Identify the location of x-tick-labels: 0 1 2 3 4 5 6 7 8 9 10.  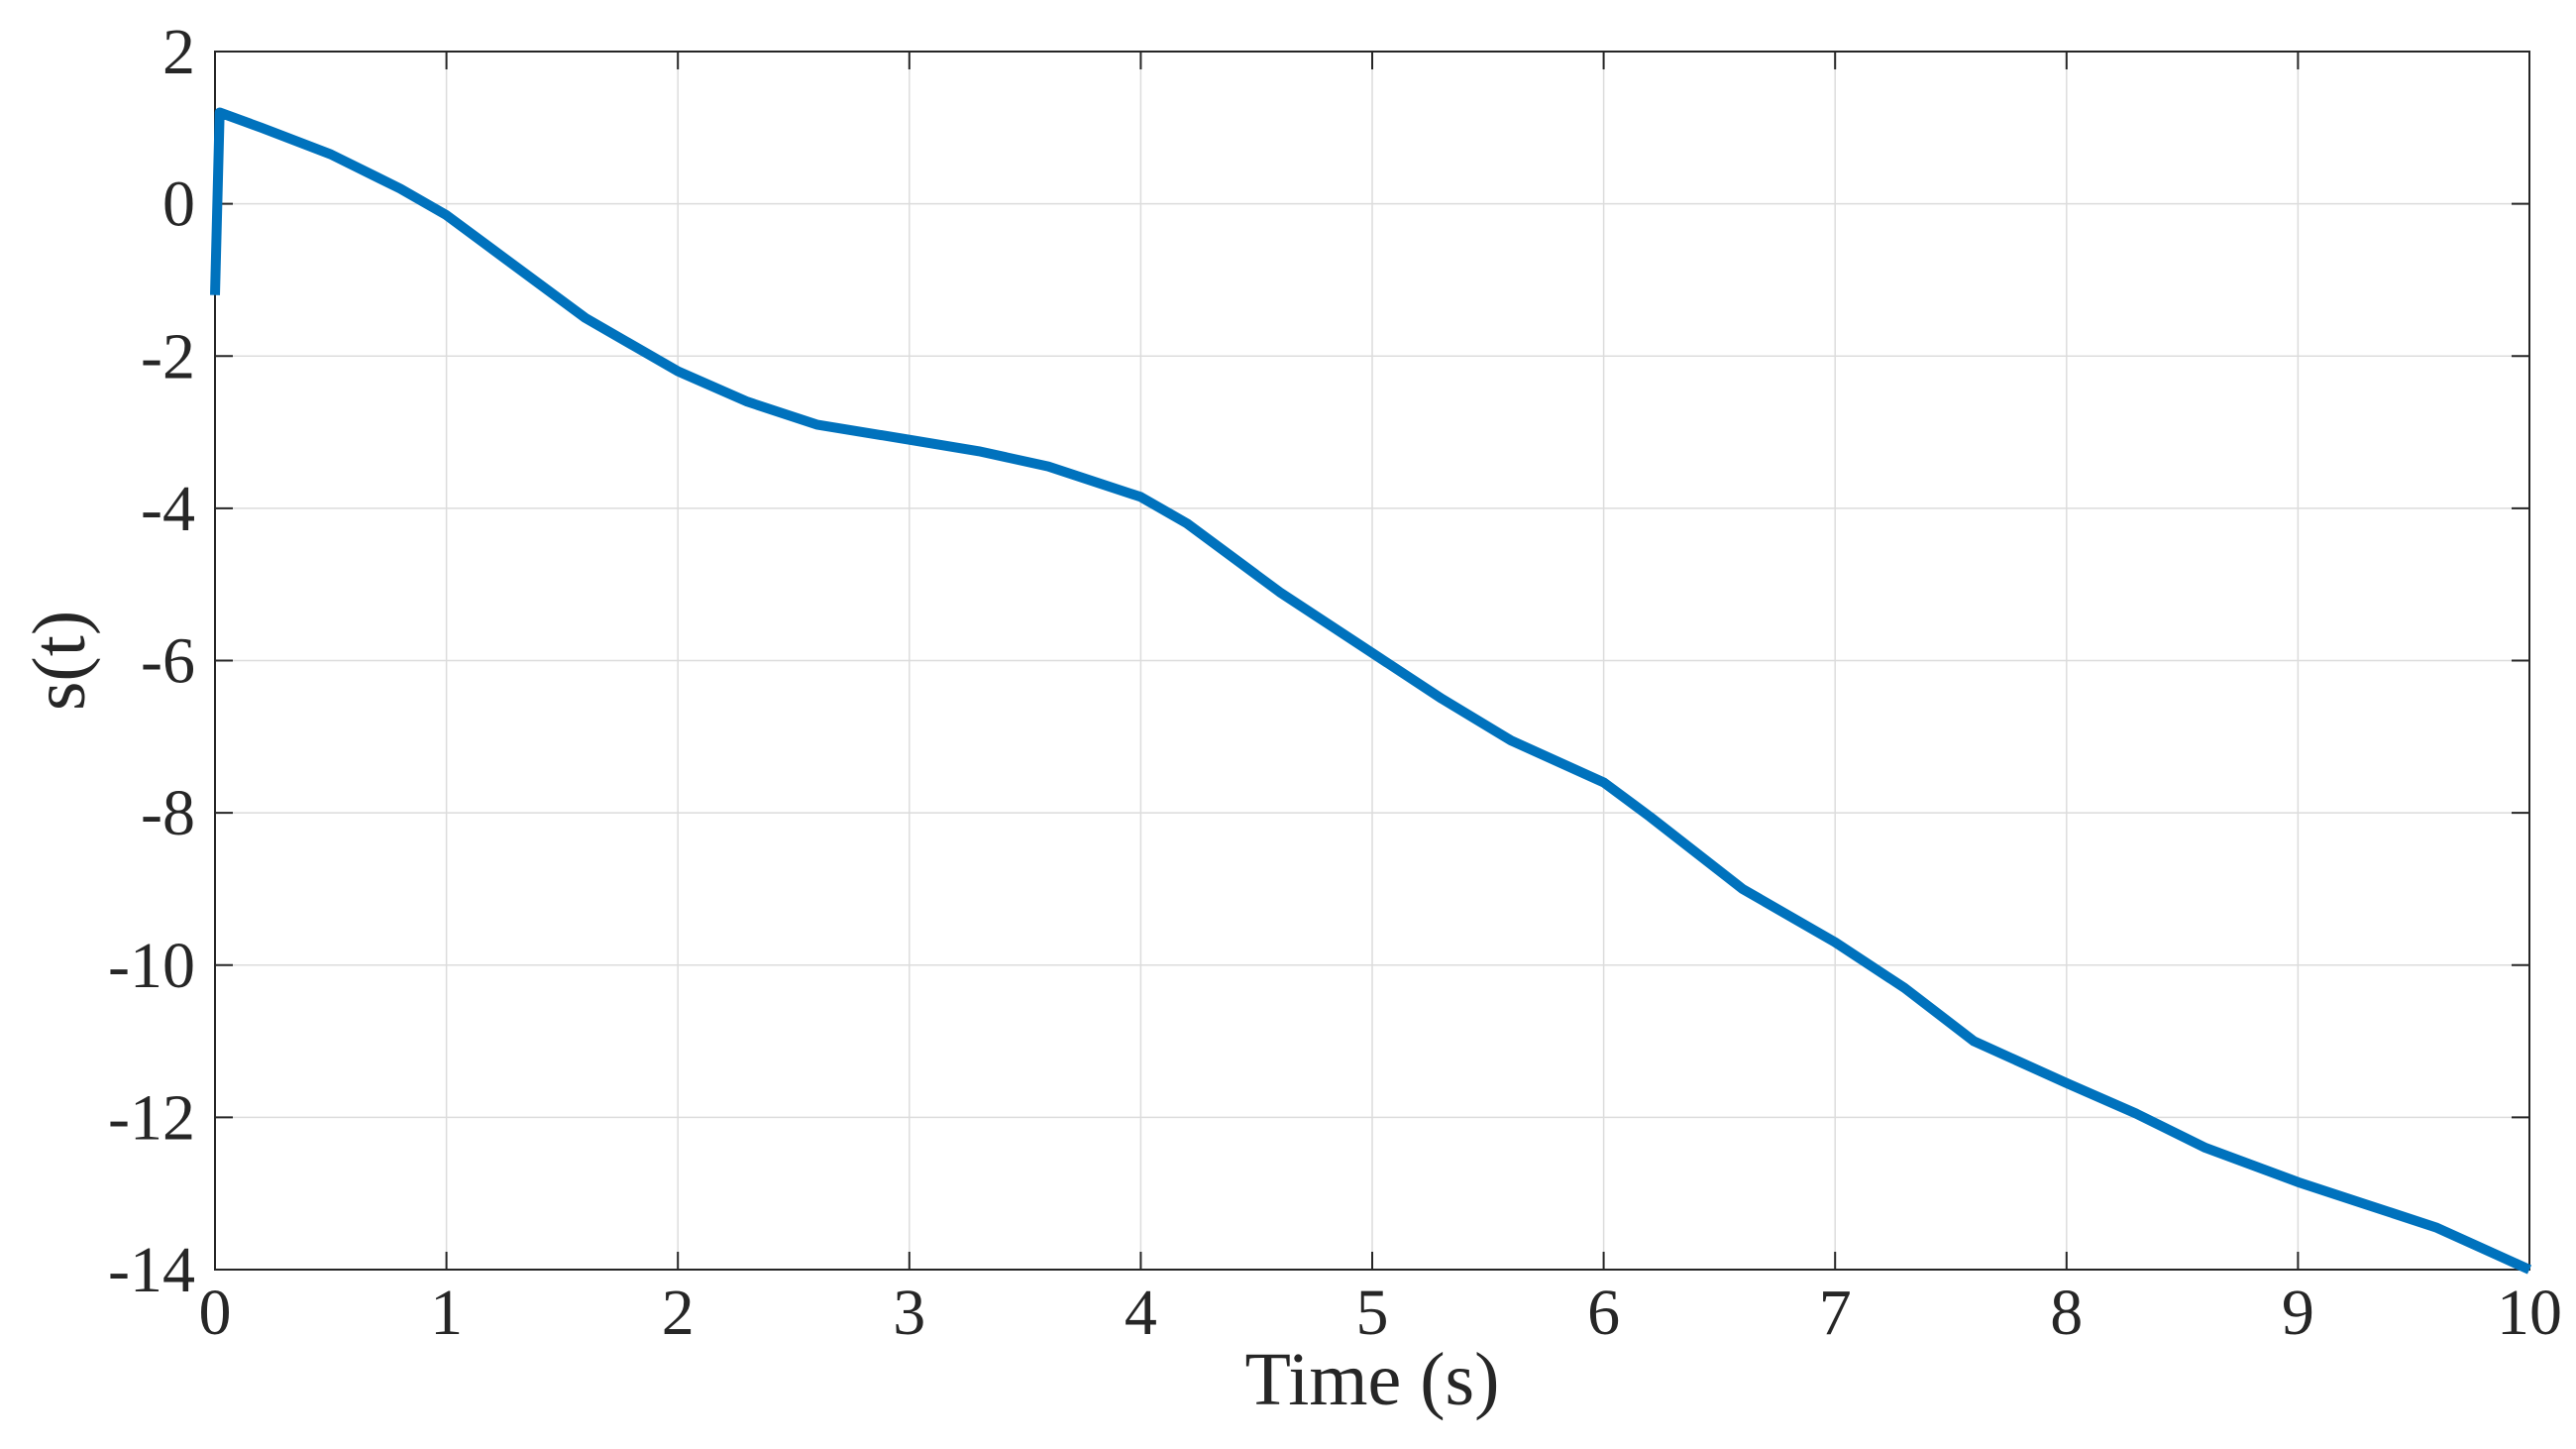
(1381, 1313).